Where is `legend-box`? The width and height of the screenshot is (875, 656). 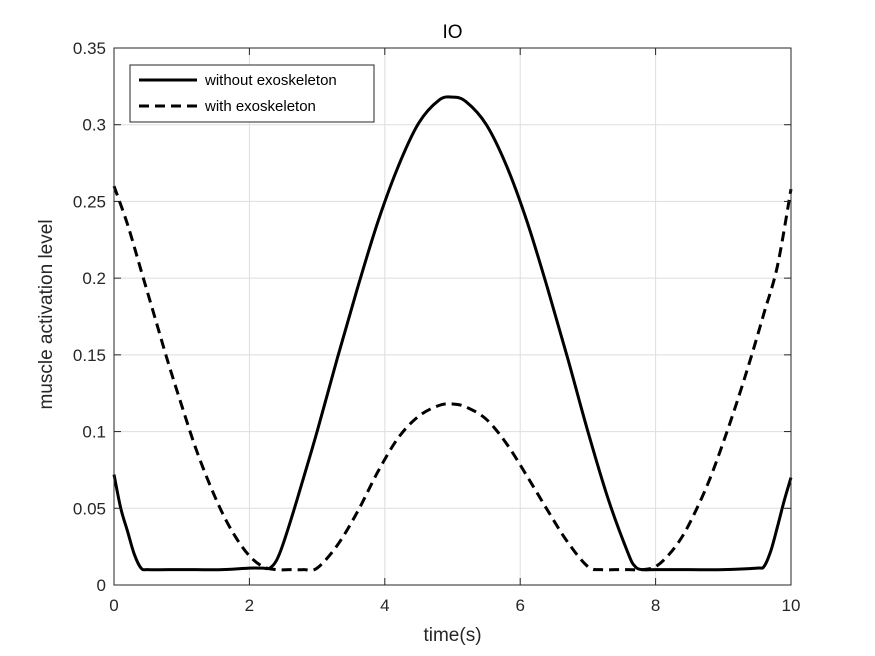
legend-box is located at coordinates (252, 93).